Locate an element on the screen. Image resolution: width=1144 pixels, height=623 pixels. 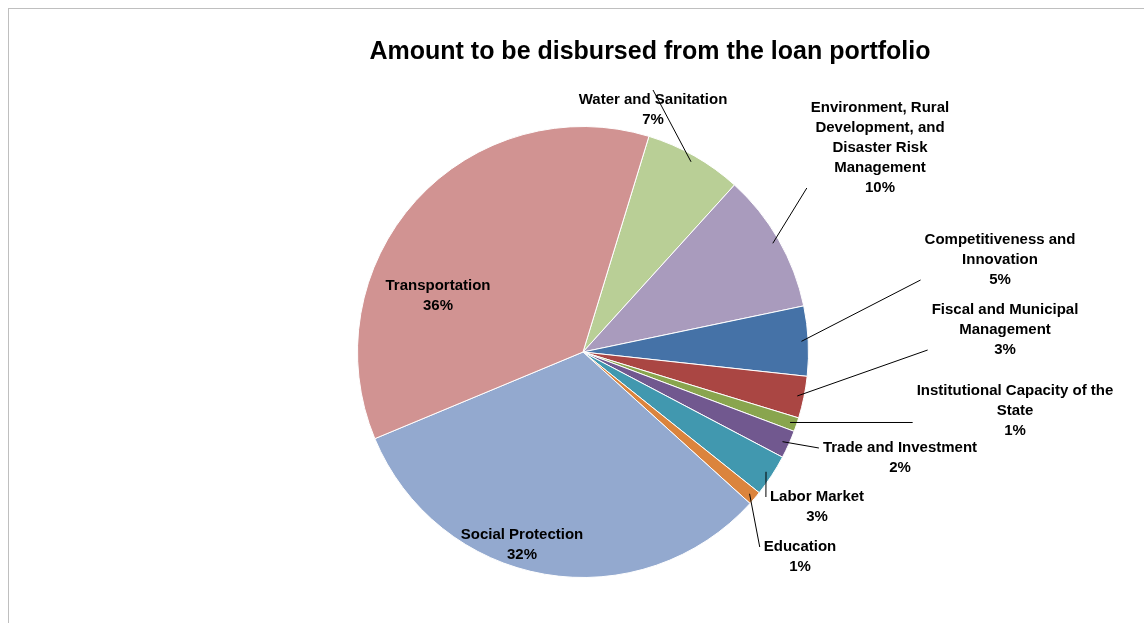
slice-label: Competitiveness and Innovation is located at coordinates (1000, 249).